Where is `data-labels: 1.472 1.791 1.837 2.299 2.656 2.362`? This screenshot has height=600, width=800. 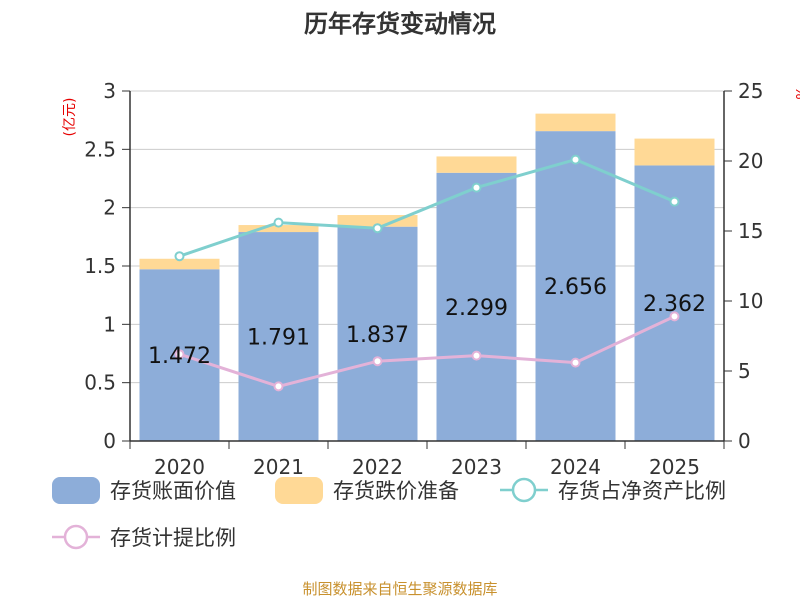
data-labels: 1.472 1.791 1.837 2.299 2.656 2.362 is located at coordinates (427, 322).